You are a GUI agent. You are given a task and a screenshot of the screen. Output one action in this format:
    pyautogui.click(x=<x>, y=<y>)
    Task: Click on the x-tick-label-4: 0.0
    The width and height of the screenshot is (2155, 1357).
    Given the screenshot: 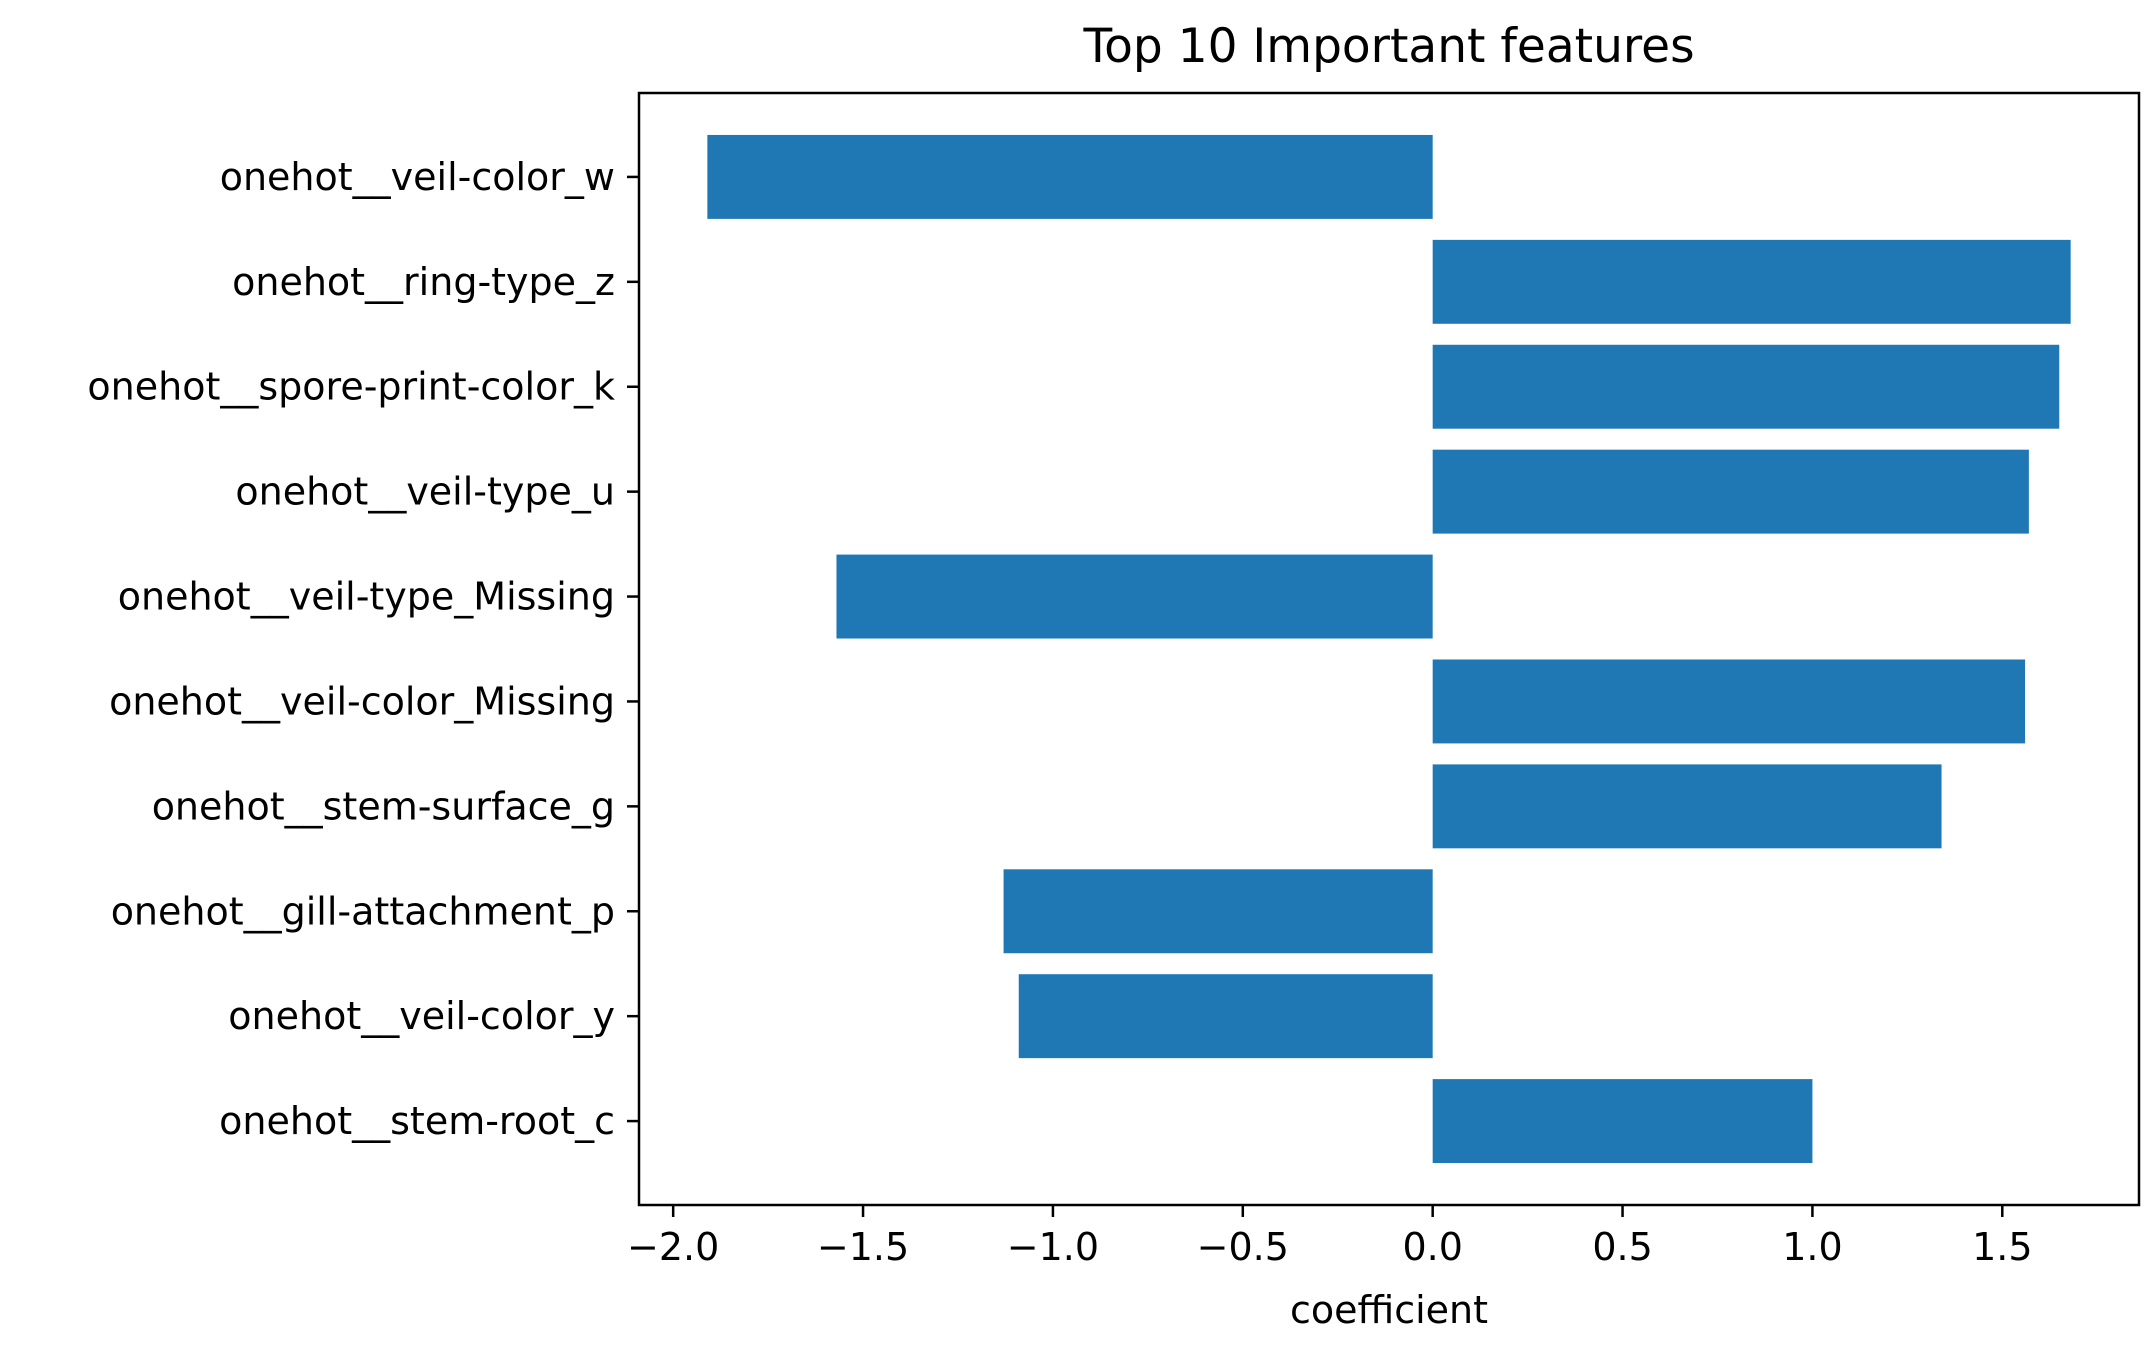 What is the action you would take?
    pyautogui.click(x=1432, y=1247)
    